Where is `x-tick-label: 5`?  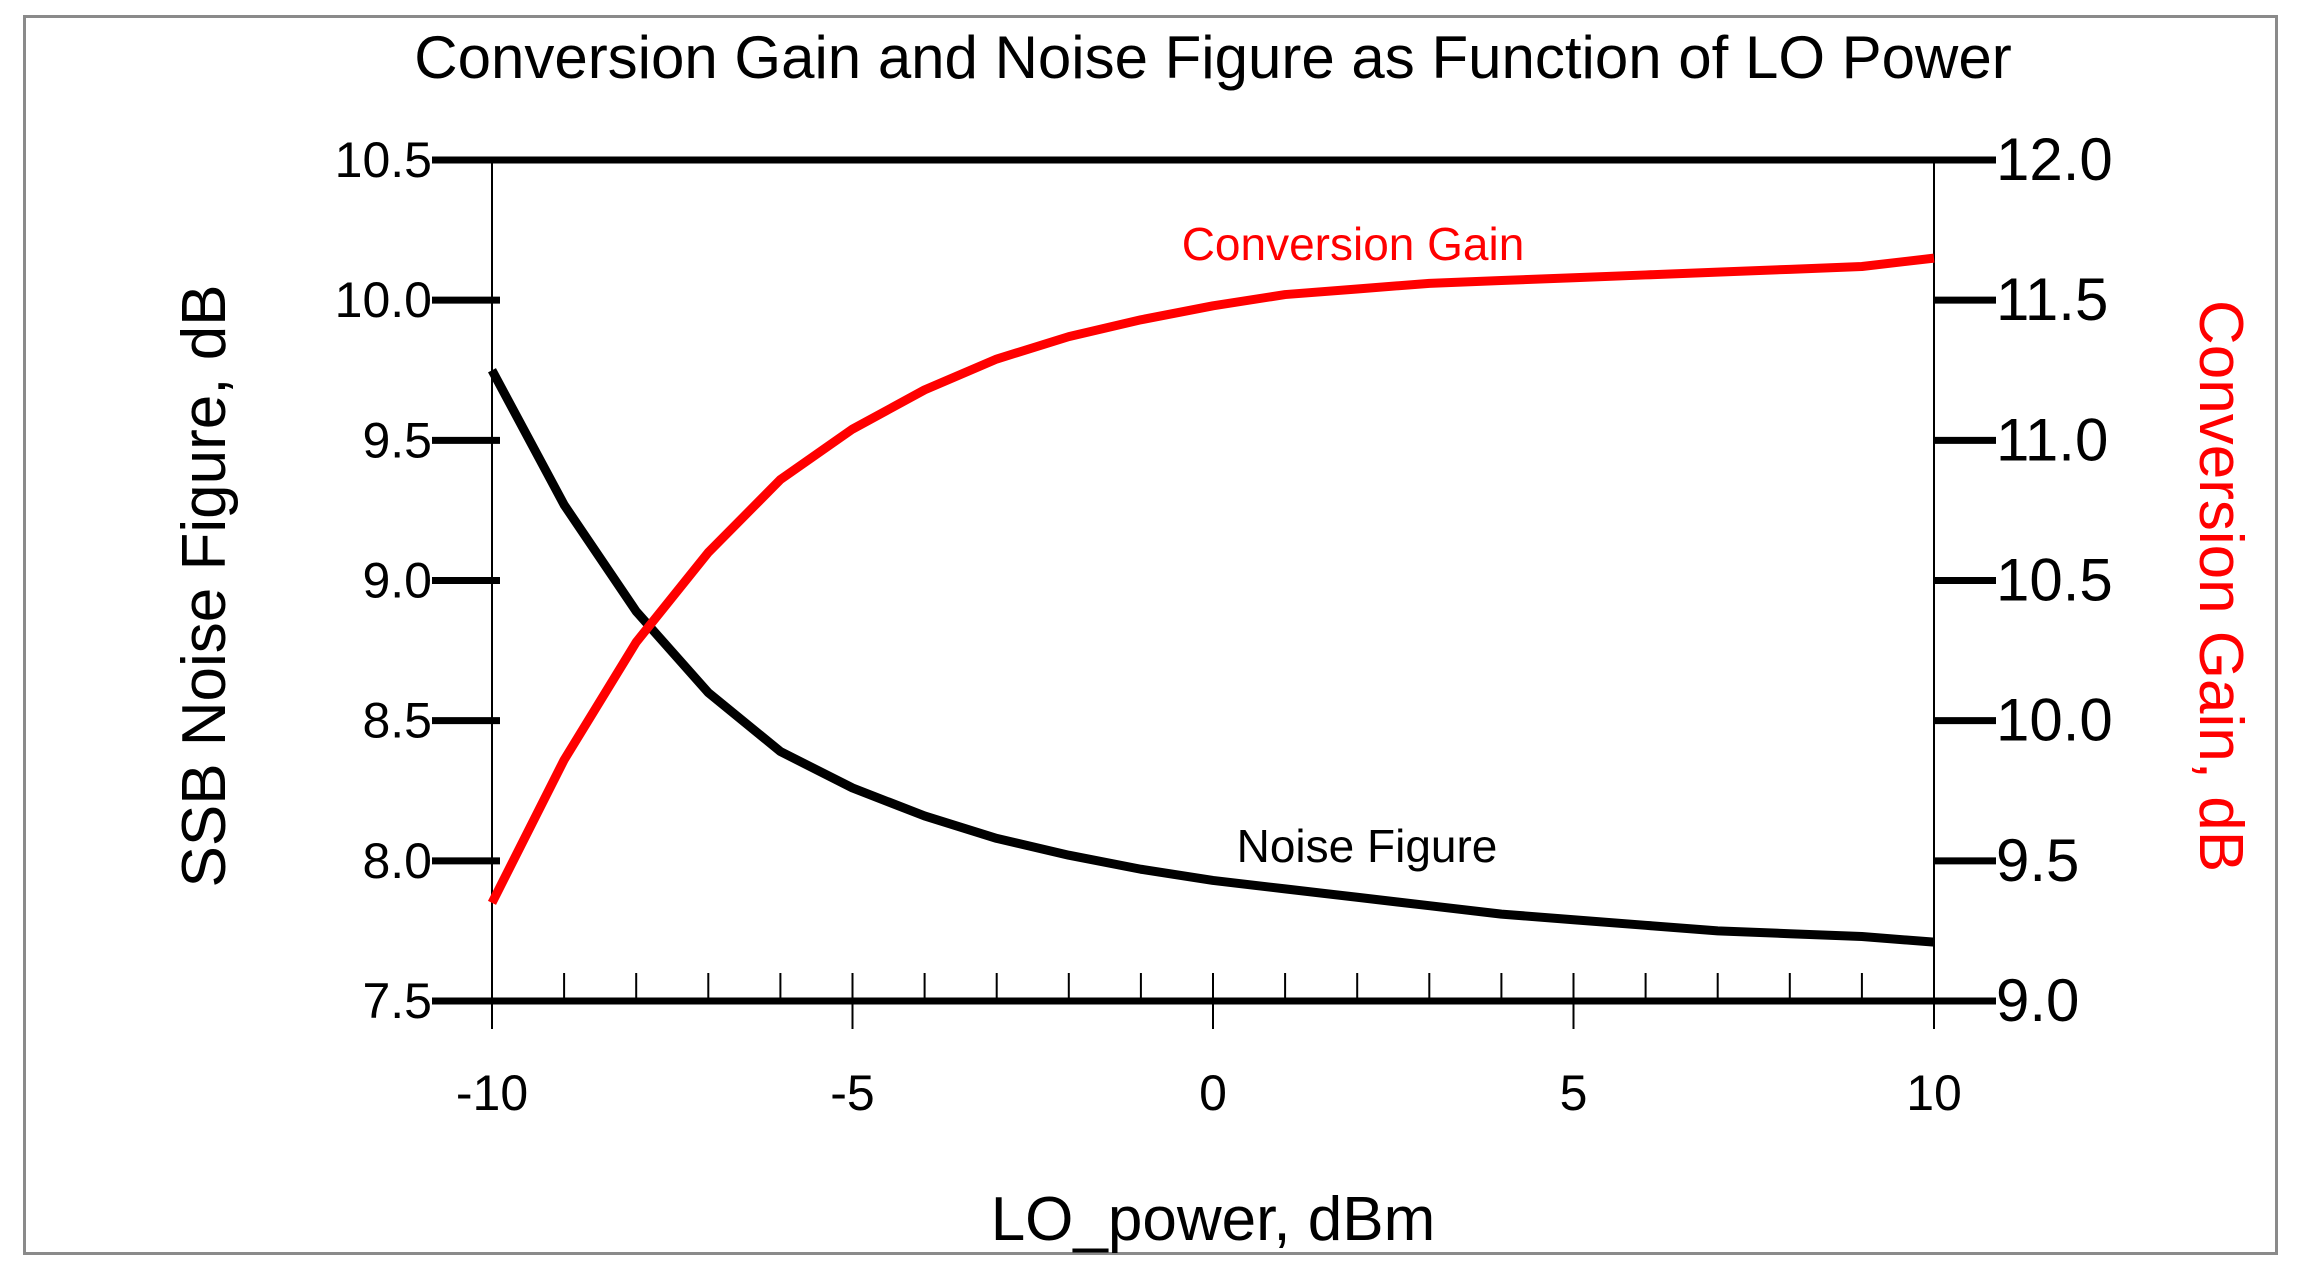
x-tick-label: 5 is located at coordinates (1574, 1093).